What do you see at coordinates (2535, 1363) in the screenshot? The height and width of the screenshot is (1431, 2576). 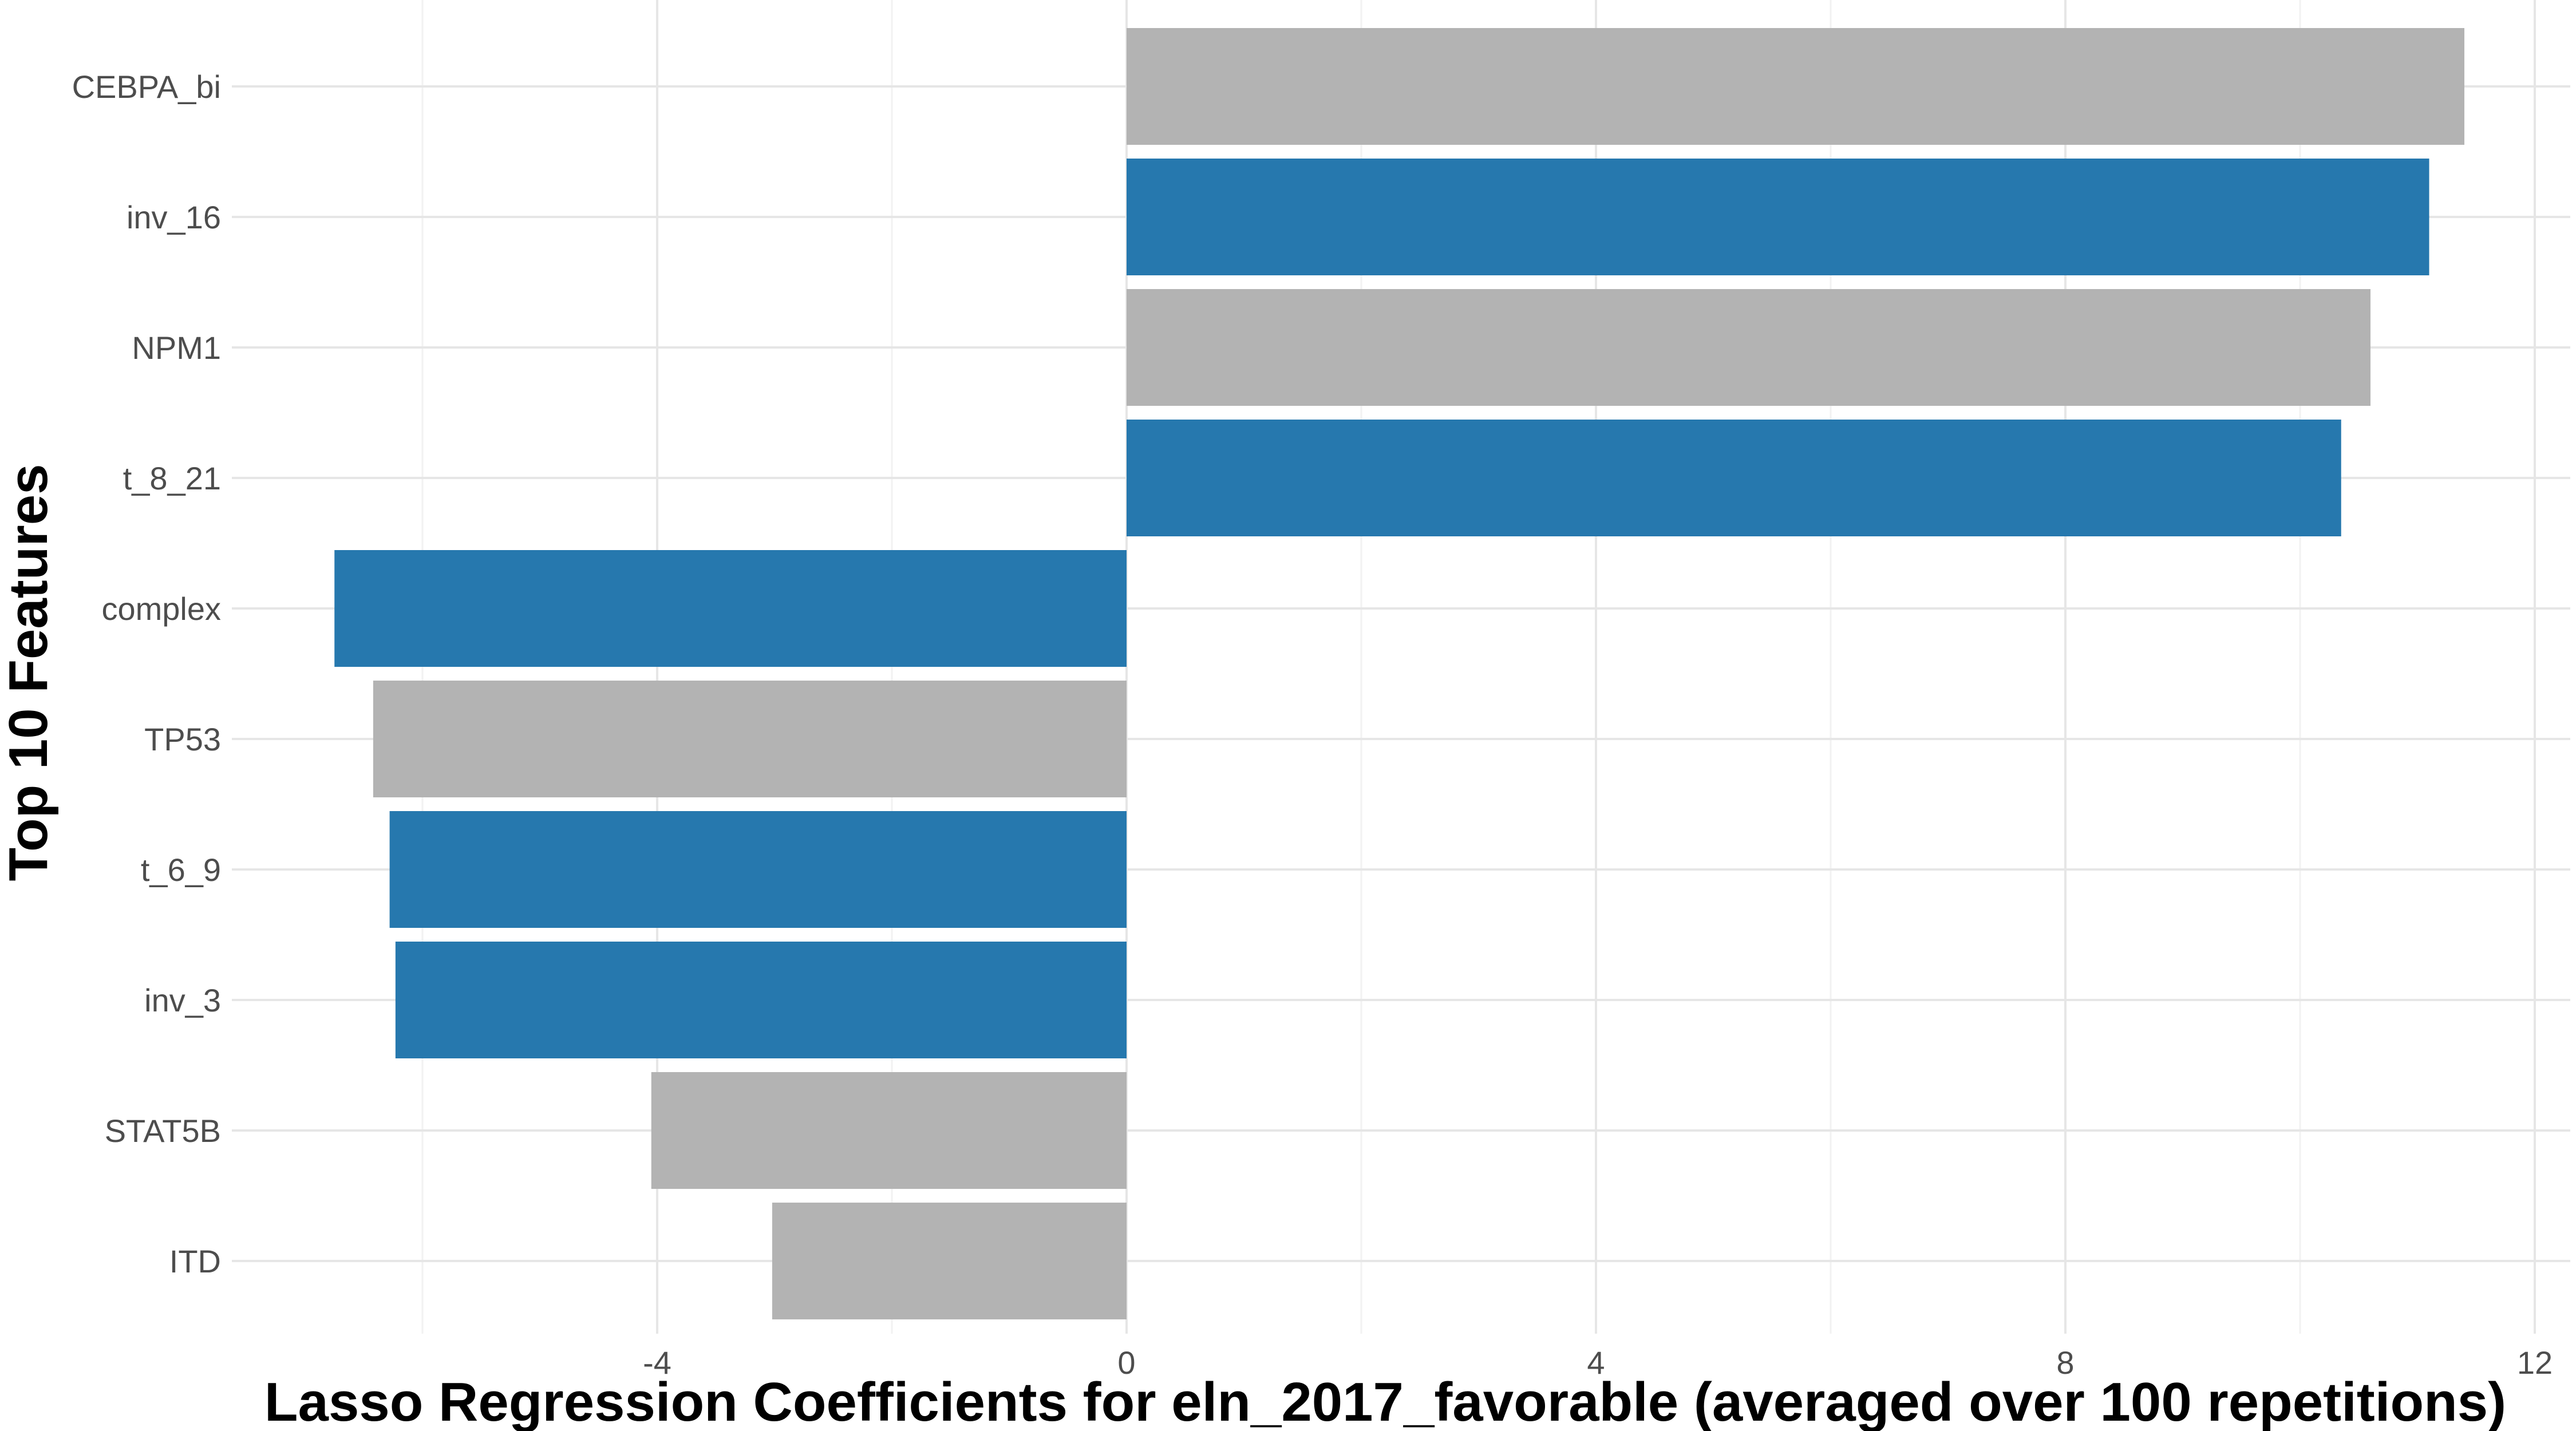 I see `x-tick-label: 12` at bounding box center [2535, 1363].